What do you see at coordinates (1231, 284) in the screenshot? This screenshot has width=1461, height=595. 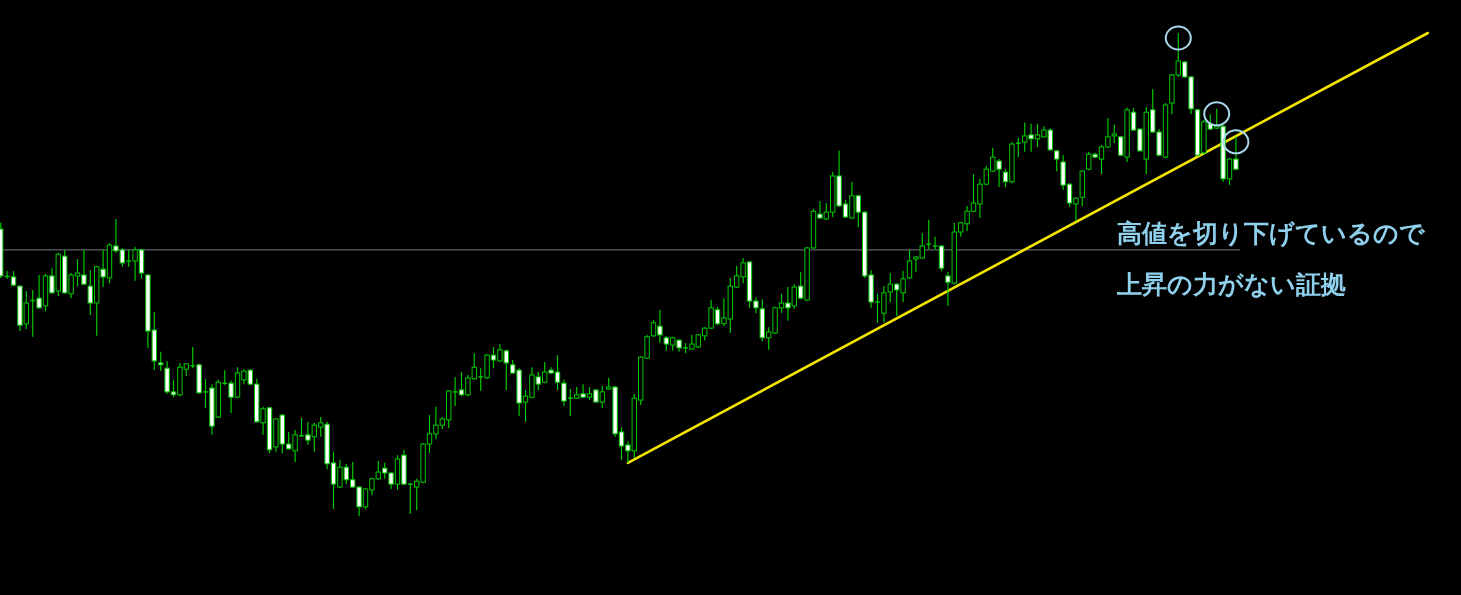 I see `annotation: 上昇の力がない証拠` at bounding box center [1231, 284].